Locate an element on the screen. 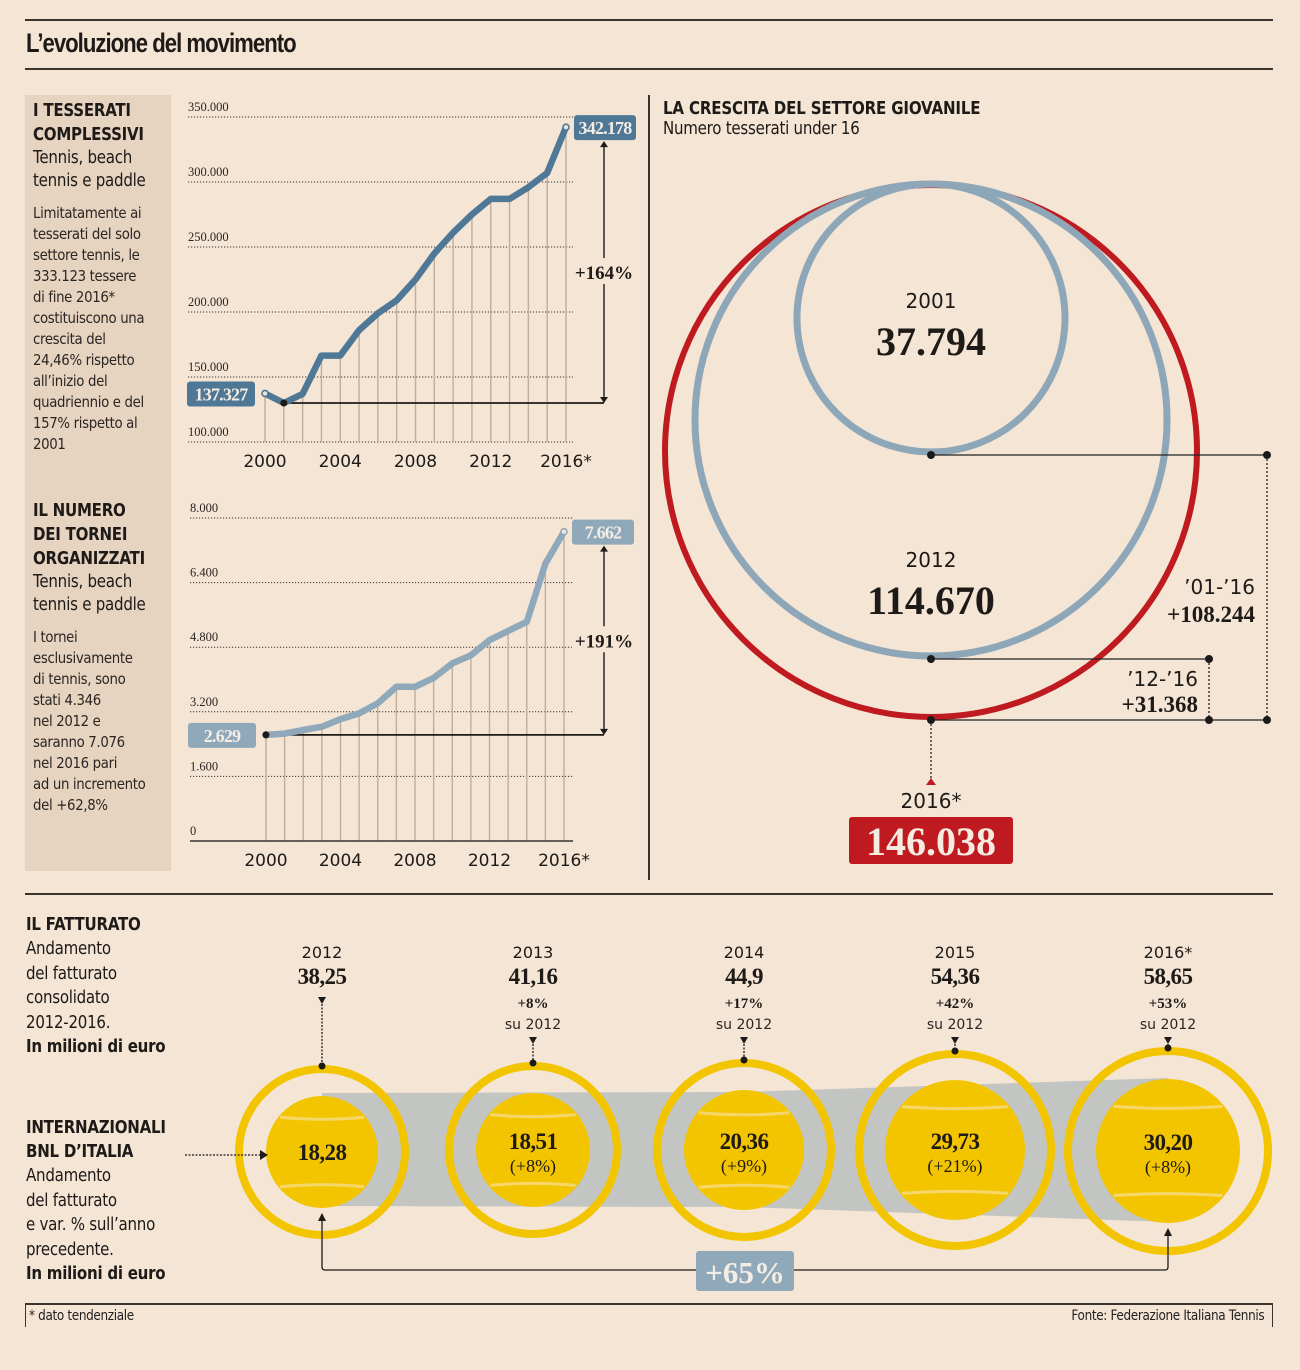 Image resolution: width=1300 pixels, height=1370 pixels. start-value-label: 137.327 is located at coordinates (222, 394).